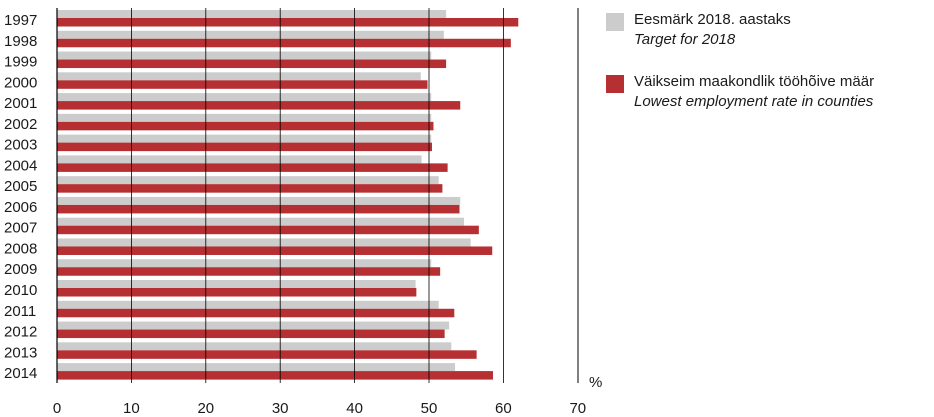  What do you see at coordinates (354, 408) in the screenshot?
I see `x-tick-label-40: 40` at bounding box center [354, 408].